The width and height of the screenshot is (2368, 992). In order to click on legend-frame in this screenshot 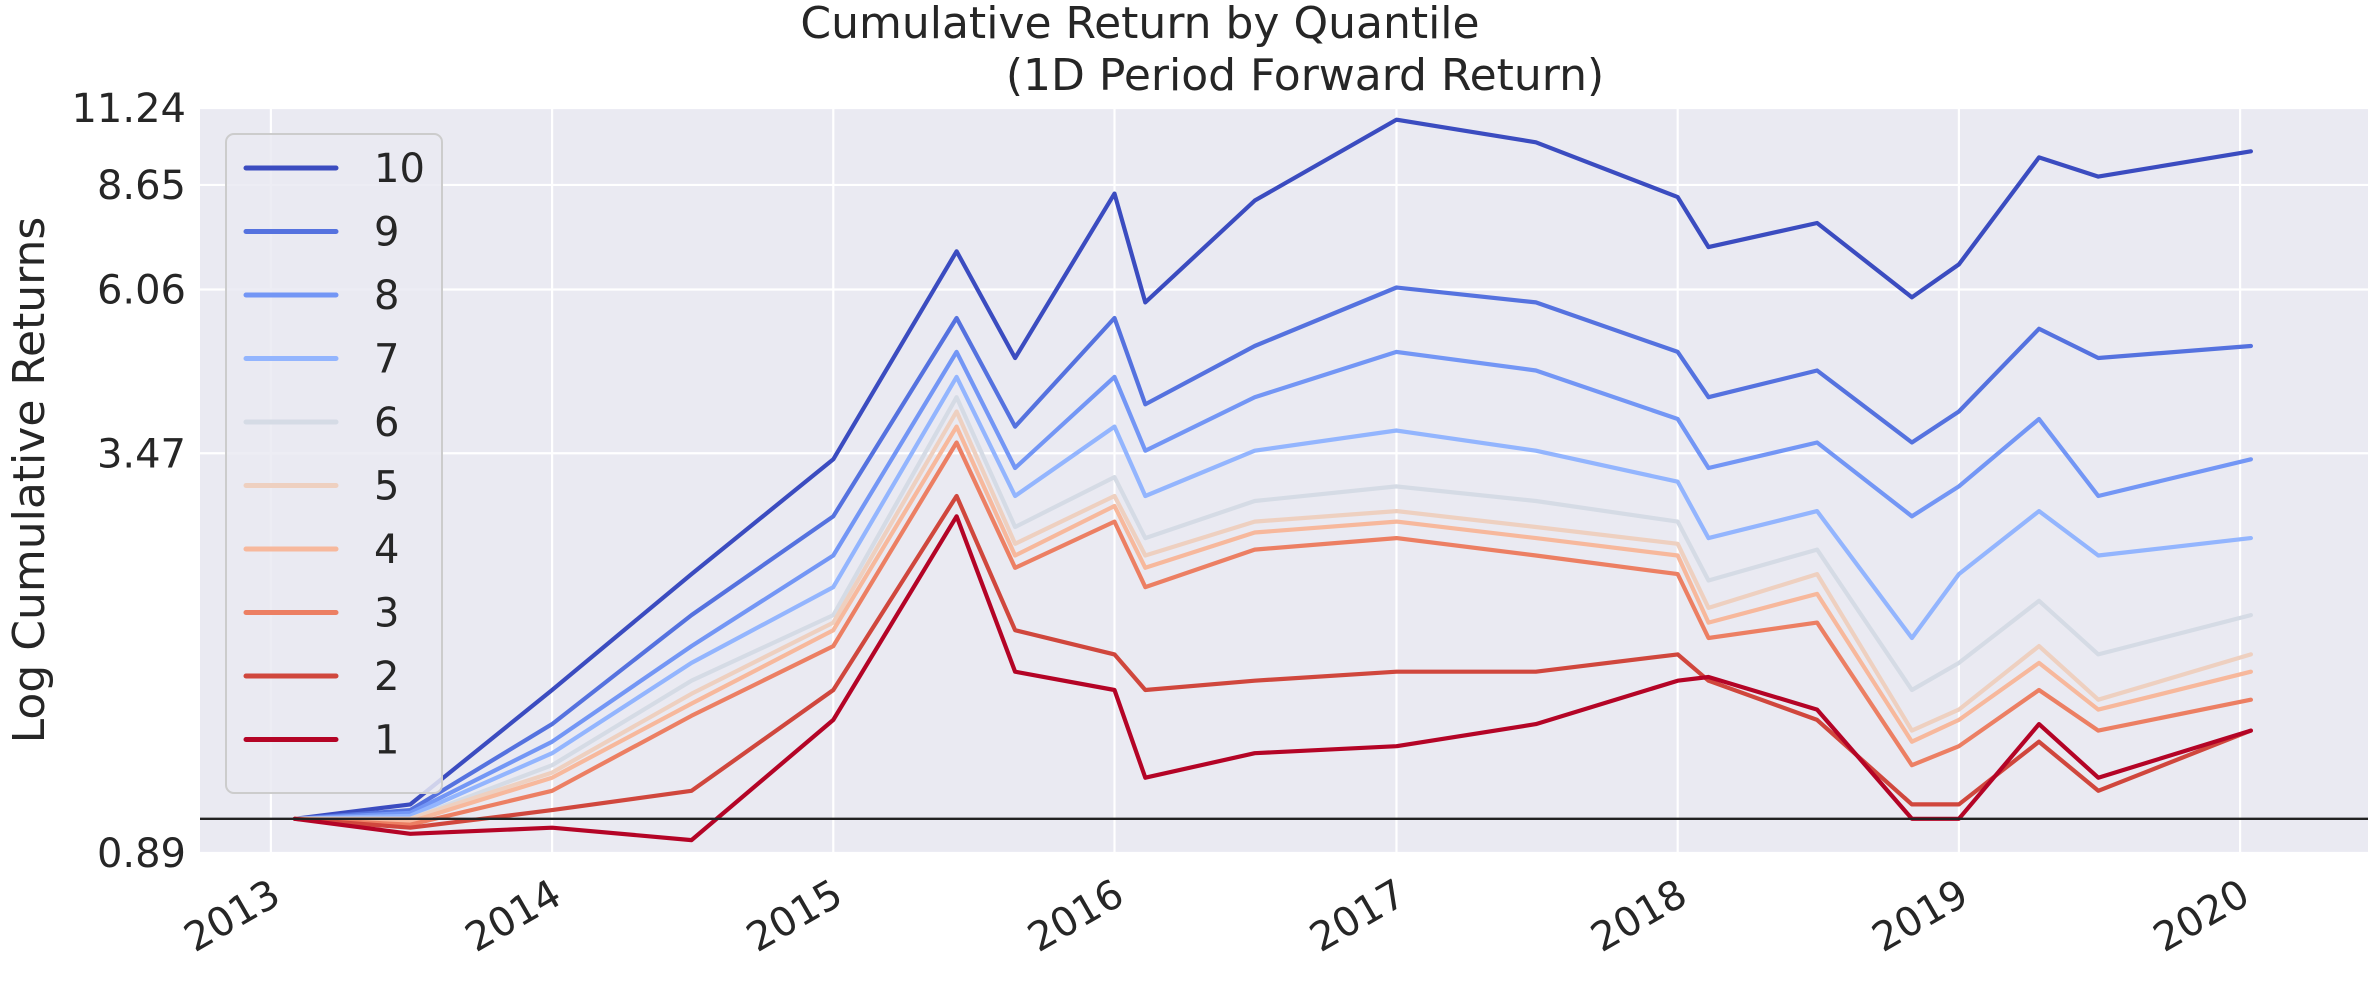, I will do `click(334, 463)`.